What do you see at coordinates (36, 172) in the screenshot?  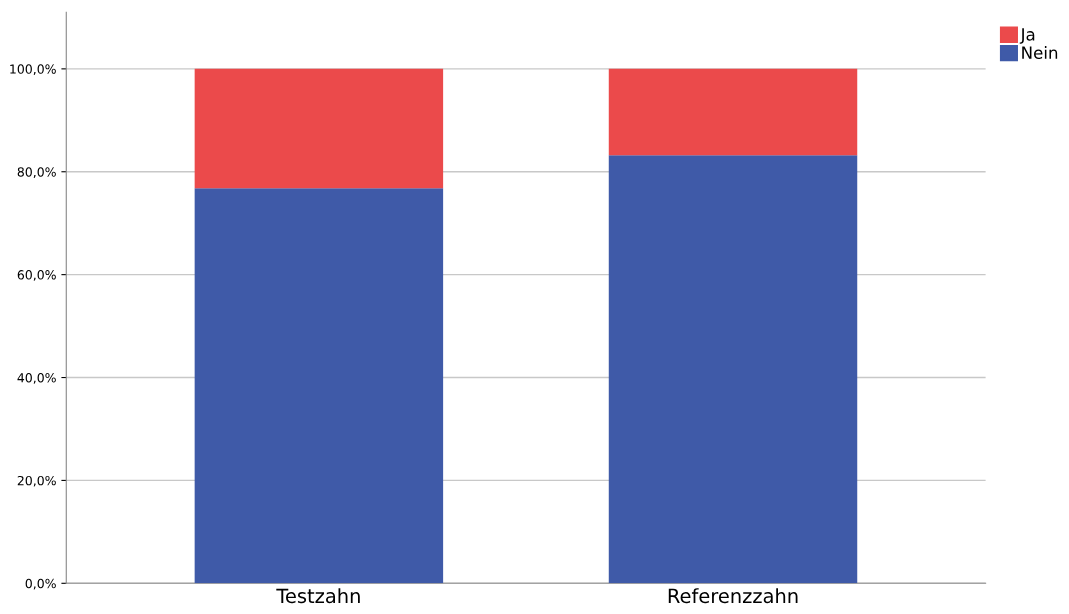 I see `y-tick-label: 80,0%` at bounding box center [36, 172].